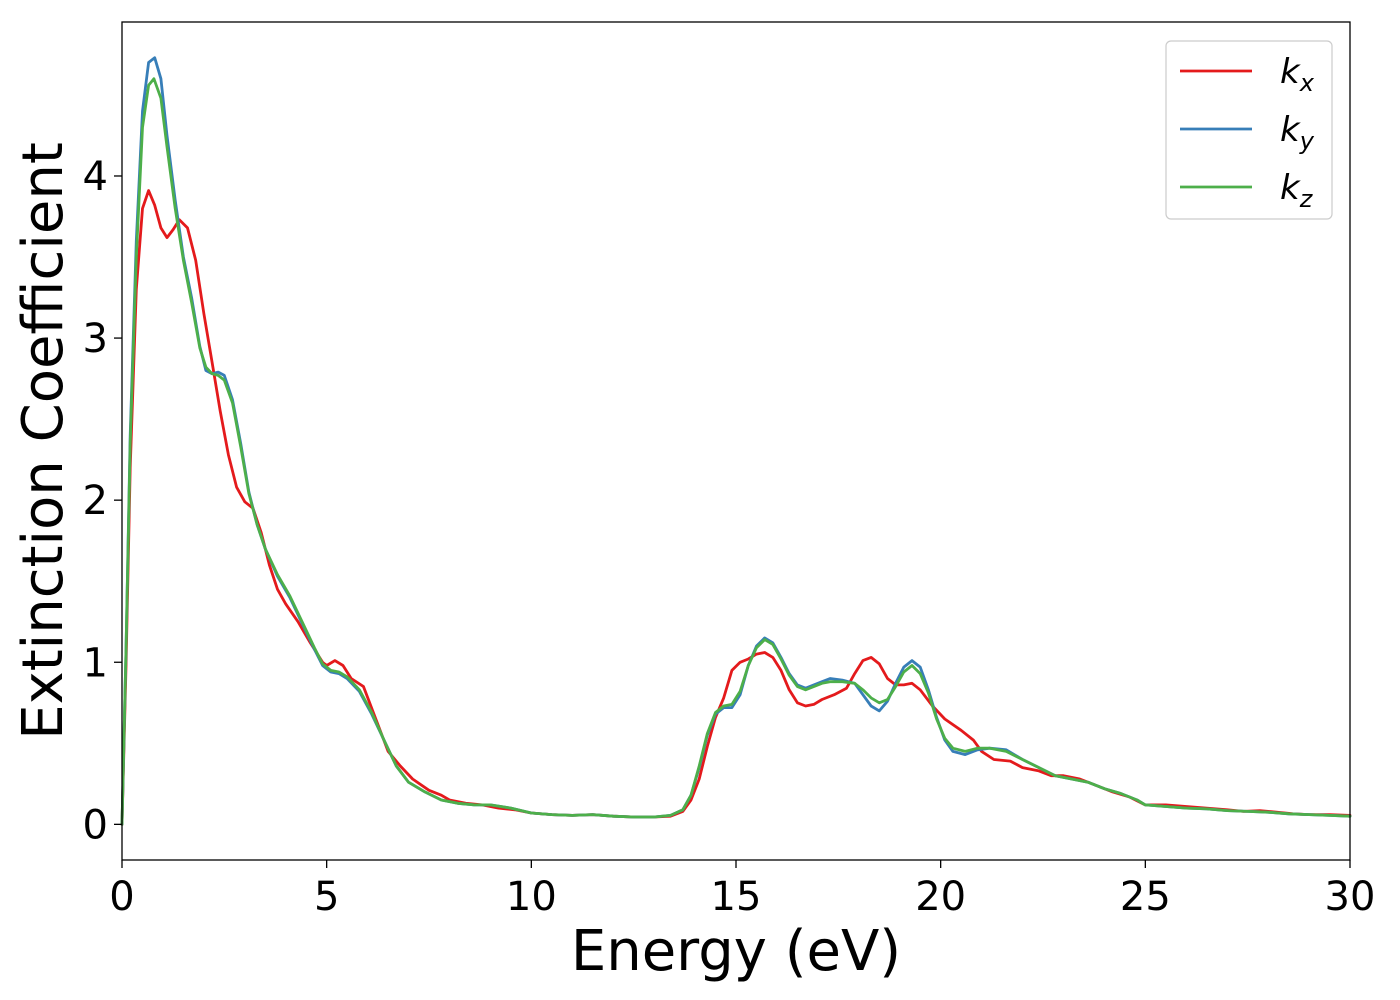 This screenshot has height=1000, width=1400. Describe the element at coordinates (940, 897) in the screenshot. I see `x-tick-label: 20` at that location.